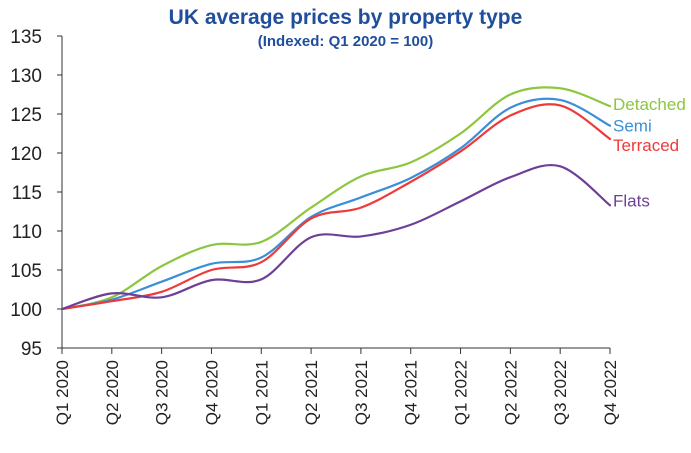  Describe the element at coordinates (461, 392) in the screenshot. I see `x-tick-label: Q1 2022` at that location.